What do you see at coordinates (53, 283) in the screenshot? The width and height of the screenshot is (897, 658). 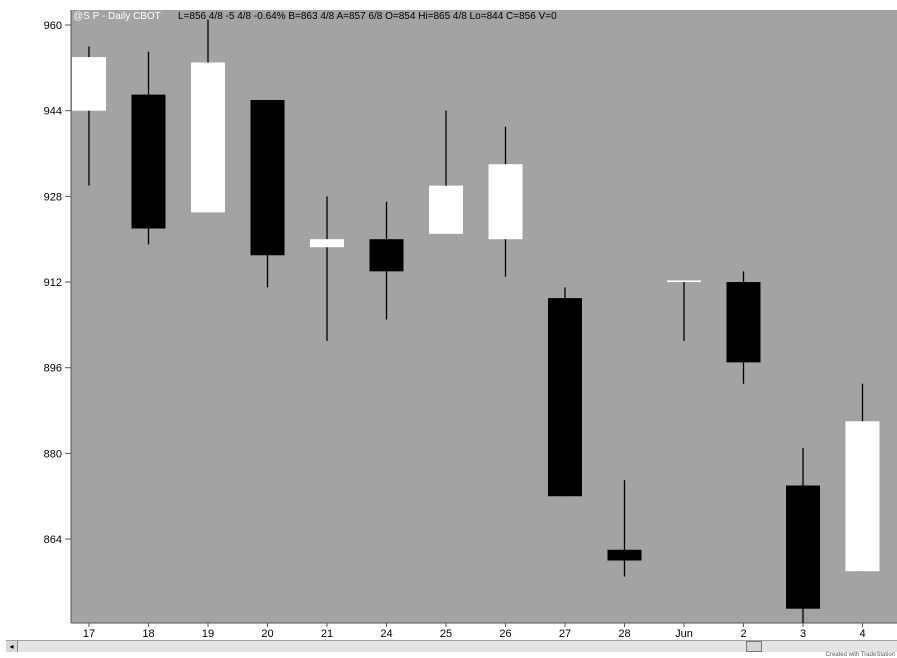 I see `y-tick-label: 912` at bounding box center [53, 283].